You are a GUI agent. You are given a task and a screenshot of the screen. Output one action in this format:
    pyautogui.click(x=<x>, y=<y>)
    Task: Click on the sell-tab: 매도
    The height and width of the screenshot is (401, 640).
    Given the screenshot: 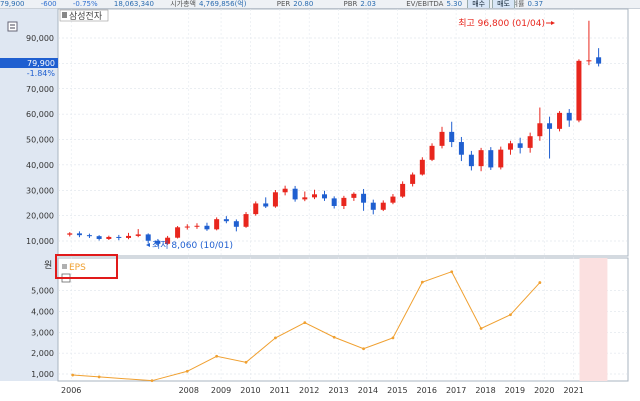 What is the action you would take?
    pyautogui.click(x=503, y=4)
    